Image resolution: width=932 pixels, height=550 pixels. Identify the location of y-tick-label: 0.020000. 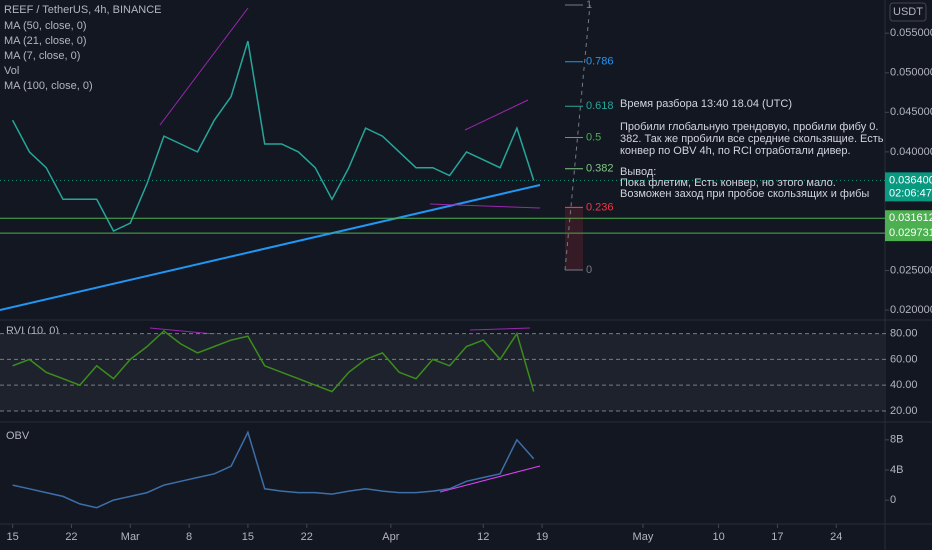
(911, 310).